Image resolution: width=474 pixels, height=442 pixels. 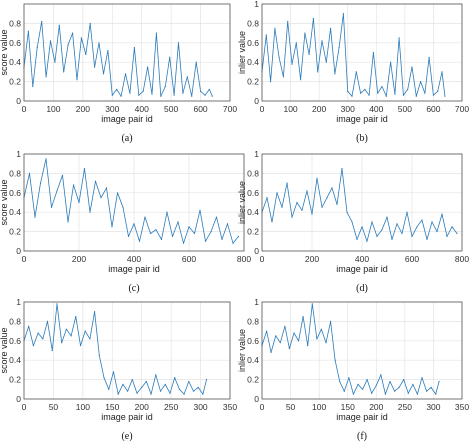 I want to click on x-tick-label: 250, so click(x=171, y=407).